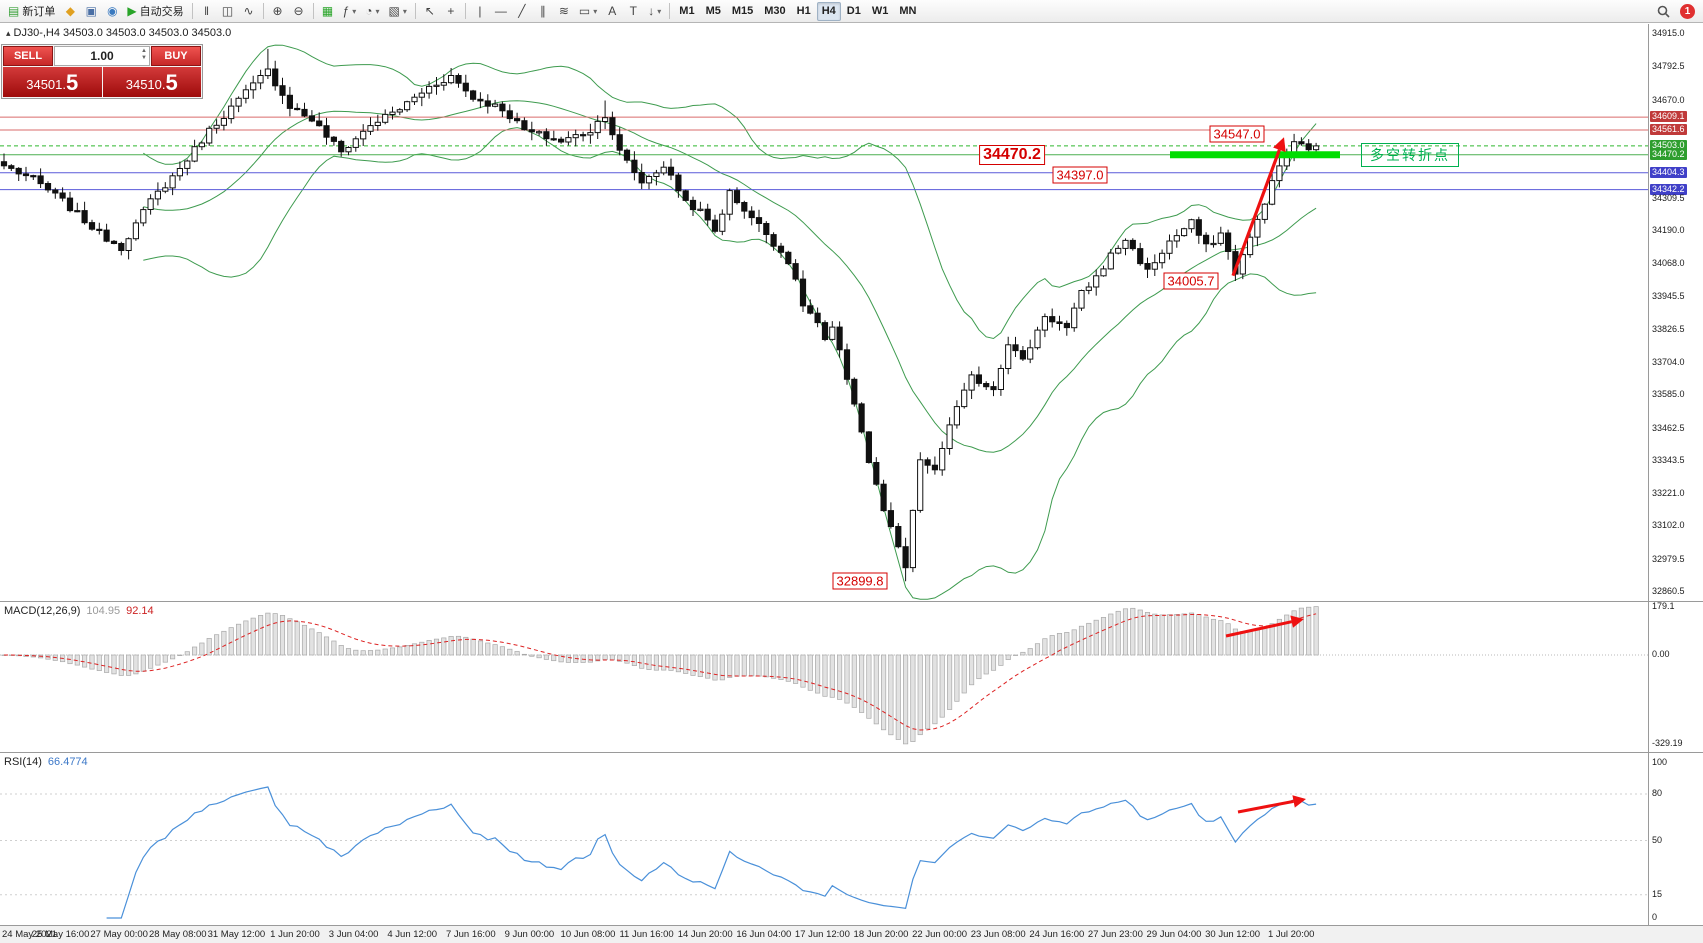 This screenshot has height=943, width=1703. I want to click on arrows-button: ↓ ▾, so click(654, 11).